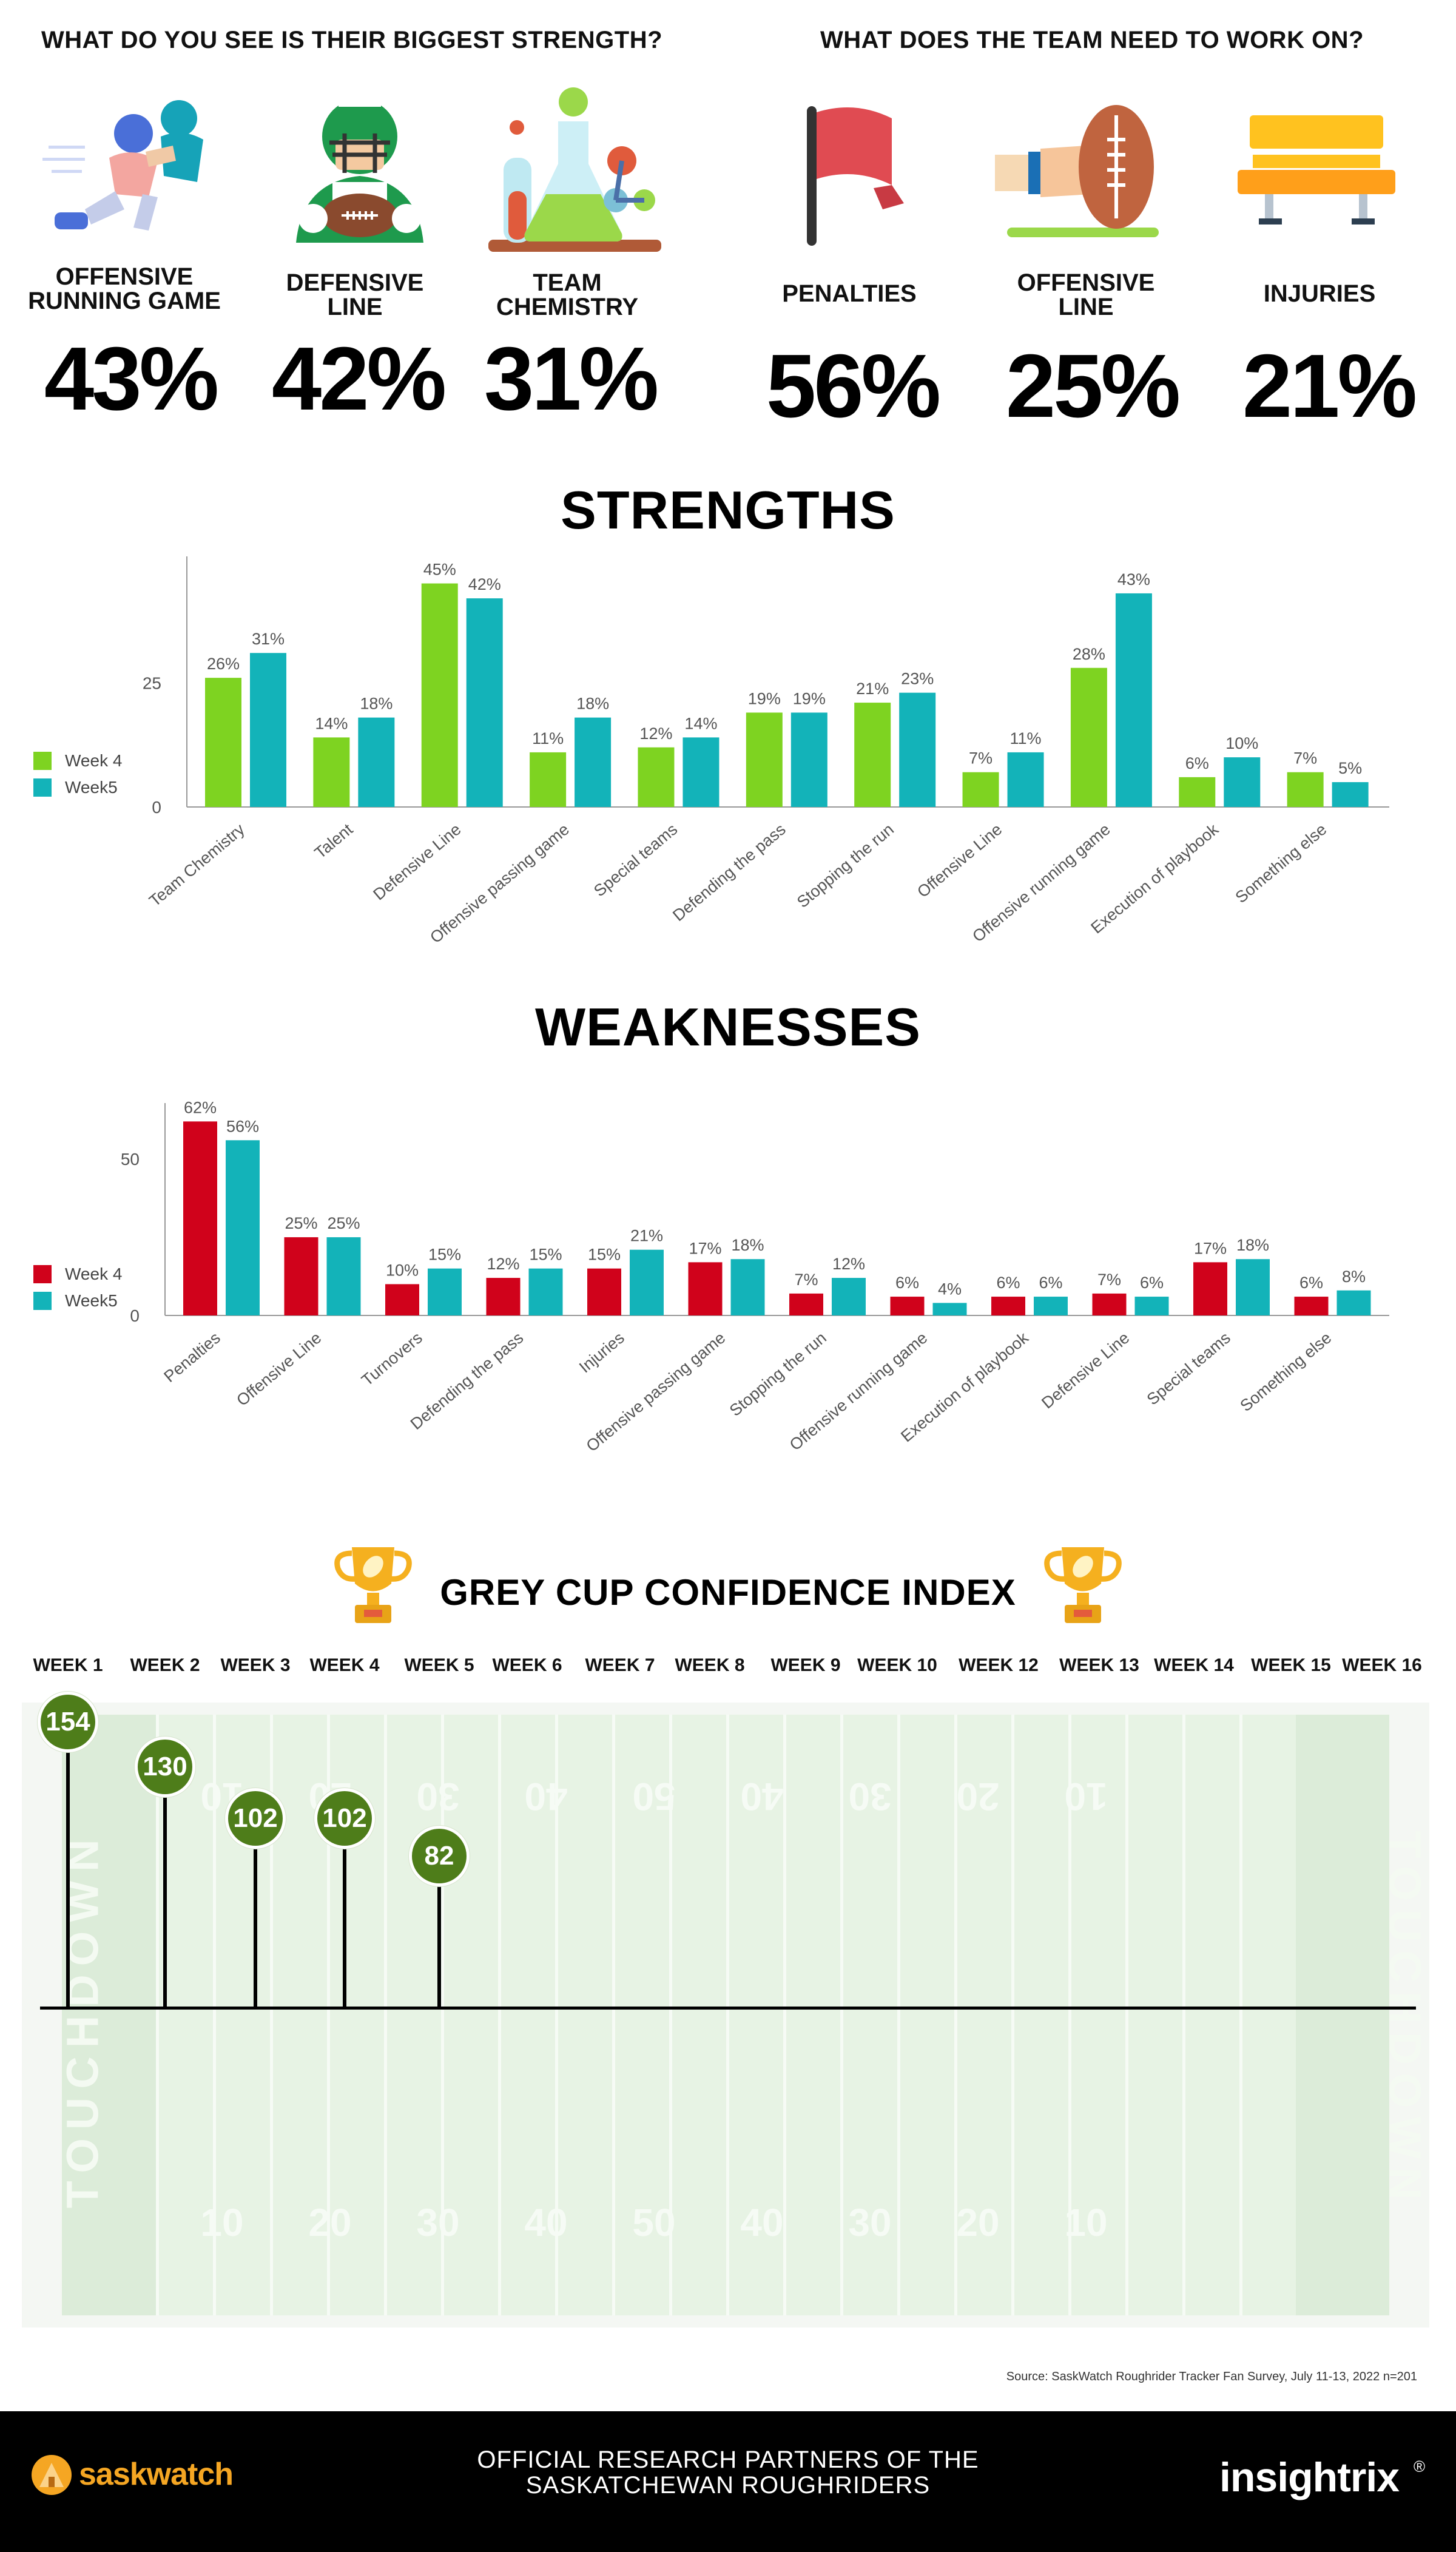  What do you see at coordinates (1420, 2466) in the screenshot?
I see `registered-mark: ®` at bounding box center [1420, 2466].